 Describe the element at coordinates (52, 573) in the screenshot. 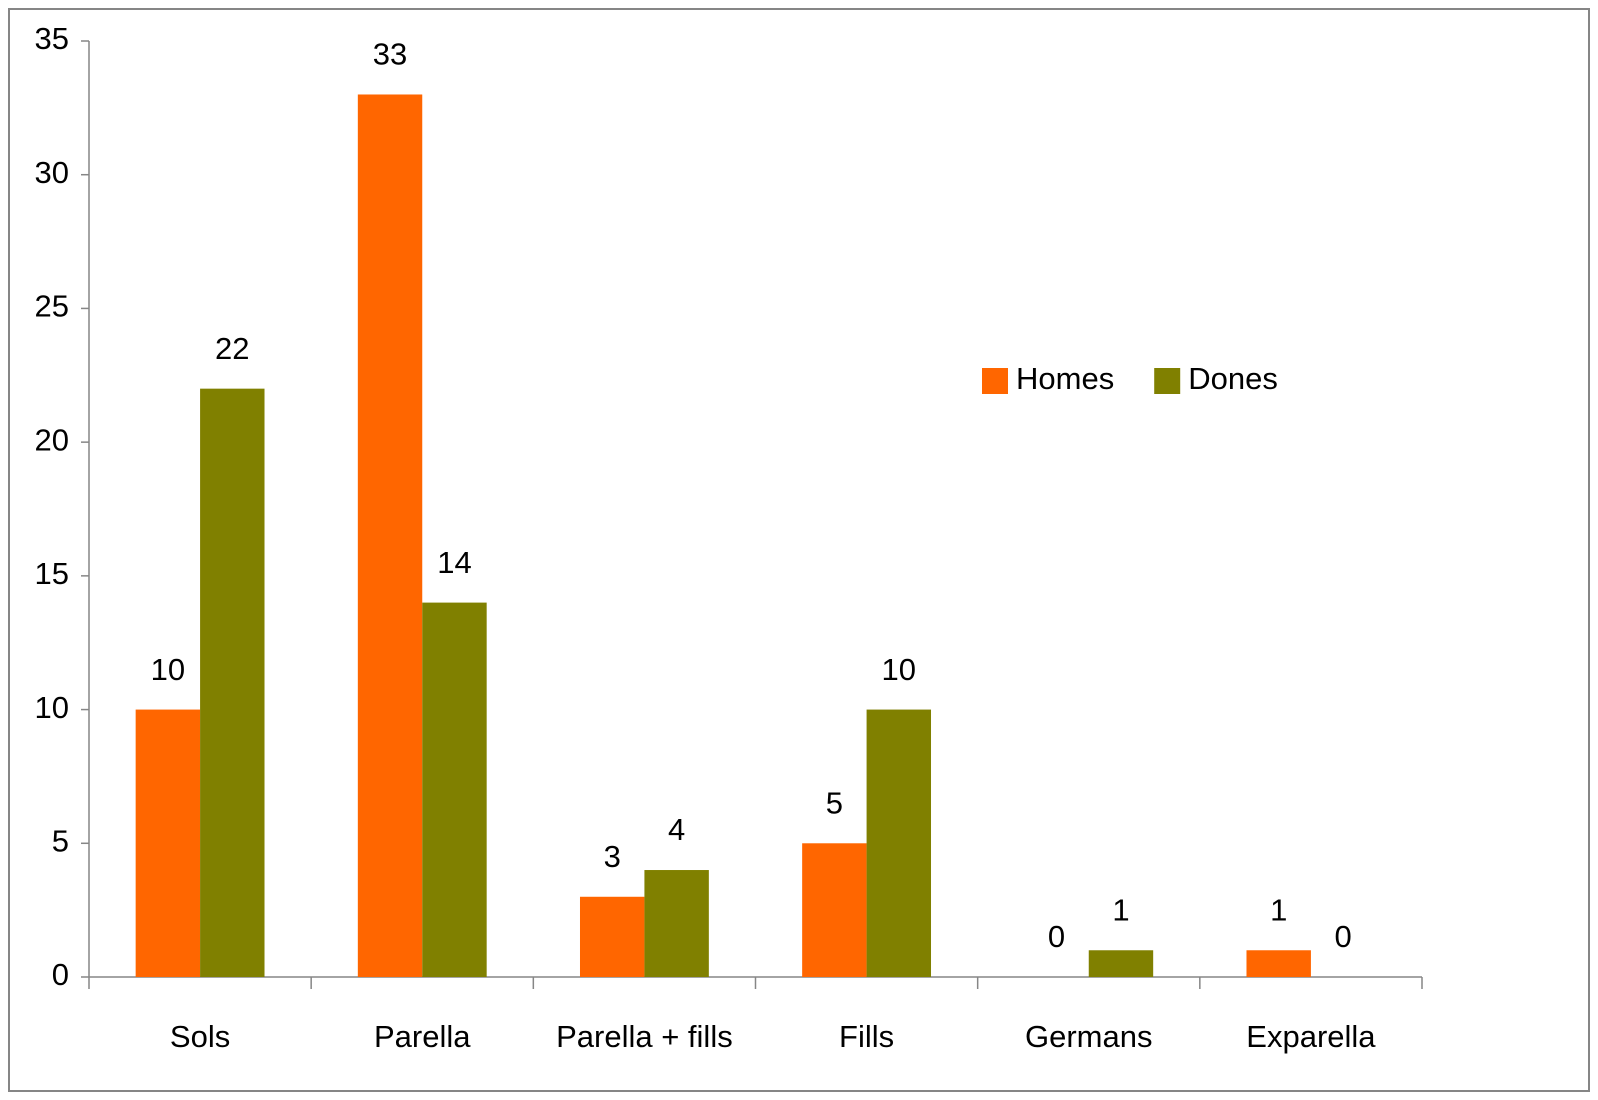

I see `y-tick-label: 15` at that location.